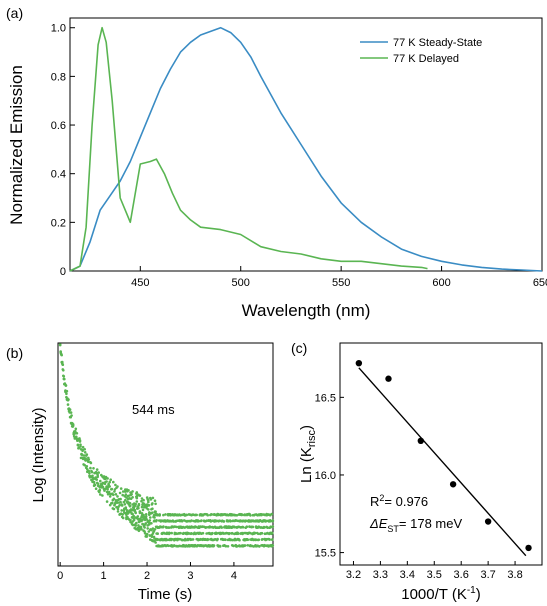  What do you see at coordinates (461, 575) in the screenshot?
I see `x-tick-label: 3.6` at bounding box center [461, 575].